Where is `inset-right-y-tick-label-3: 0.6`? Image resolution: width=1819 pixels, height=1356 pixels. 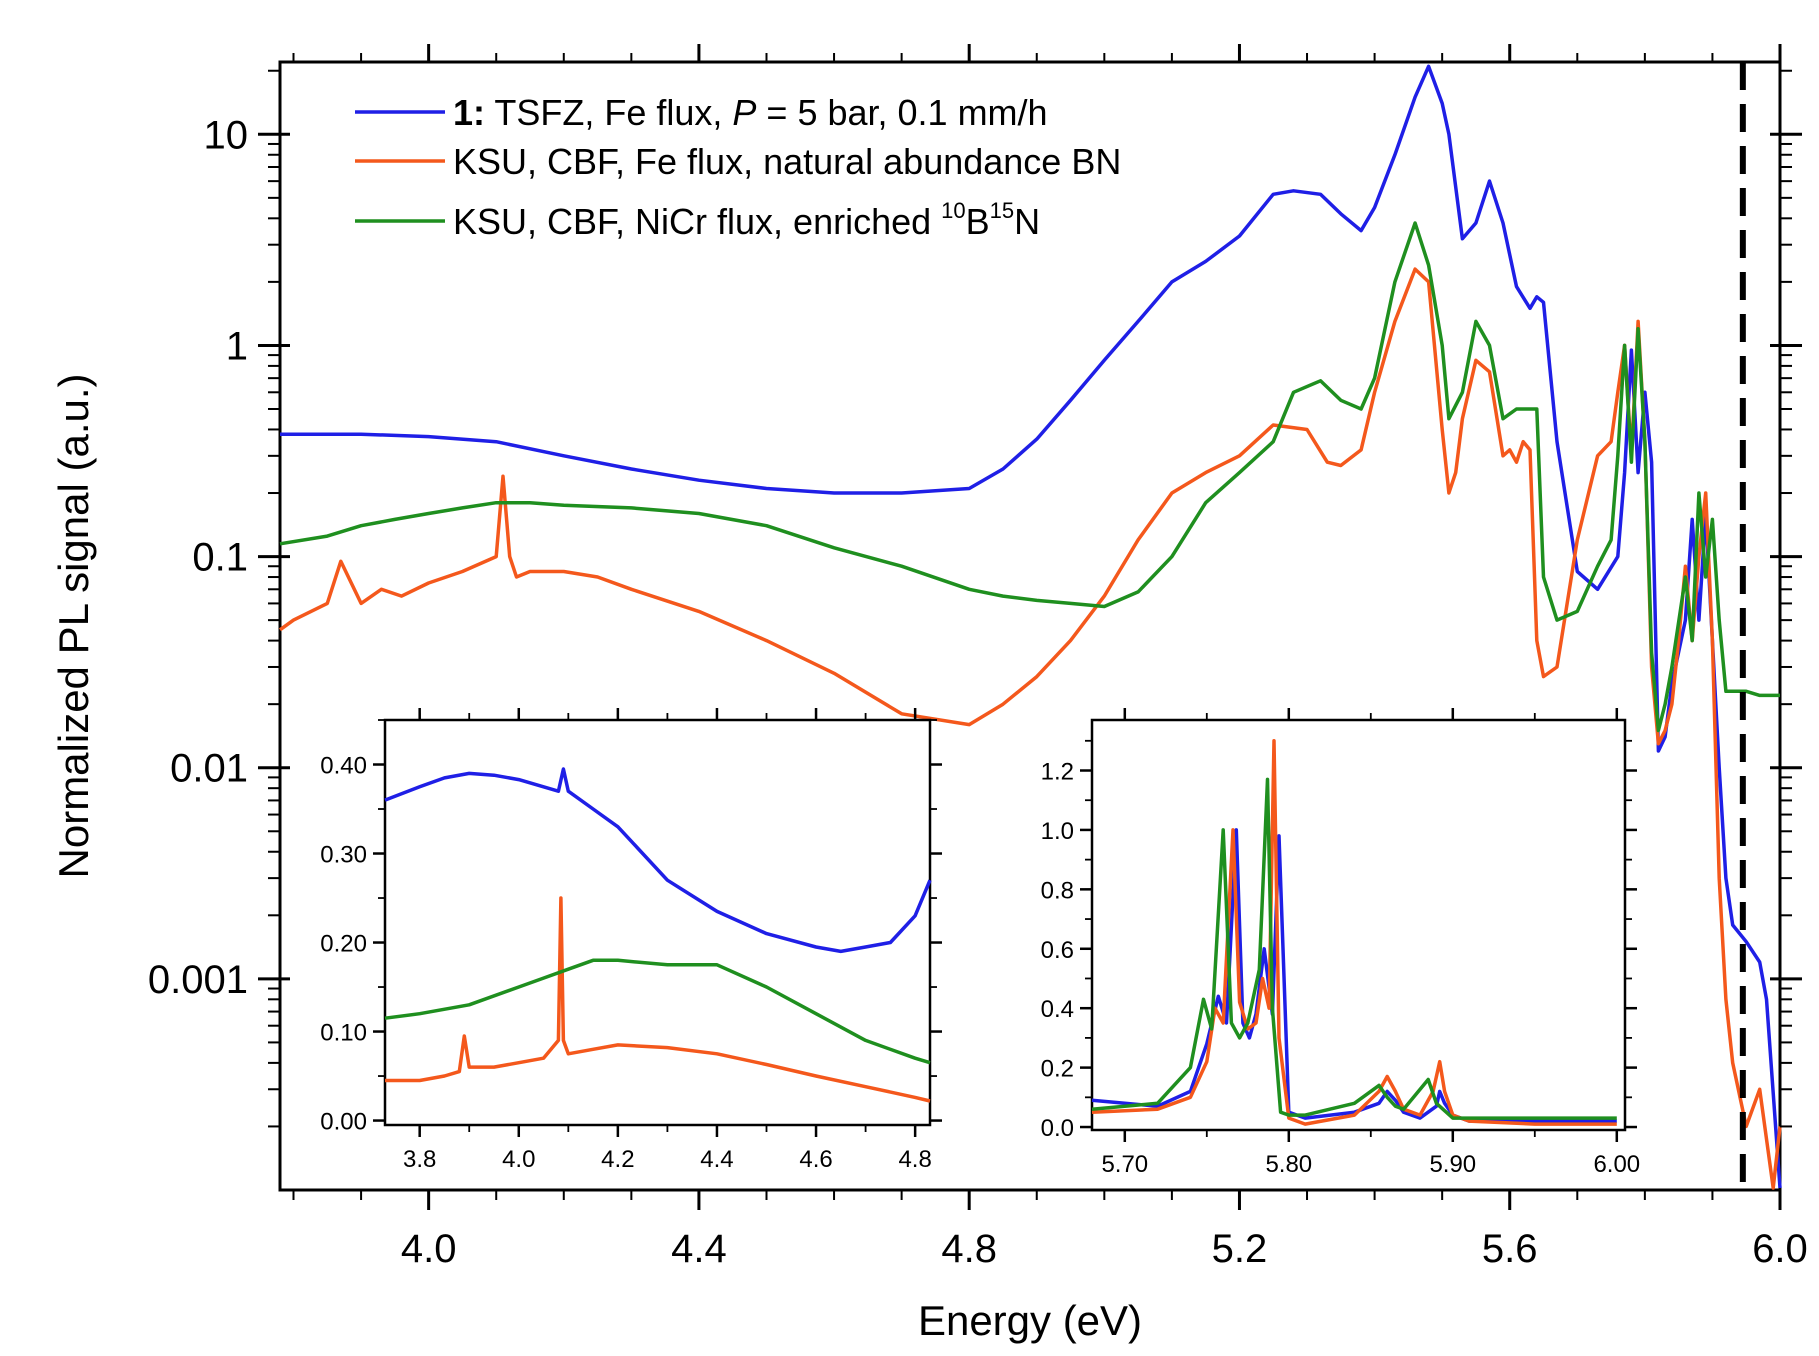 inset-right-y-tick-label-3: 0.6 is located at coordinates (1057, 950).